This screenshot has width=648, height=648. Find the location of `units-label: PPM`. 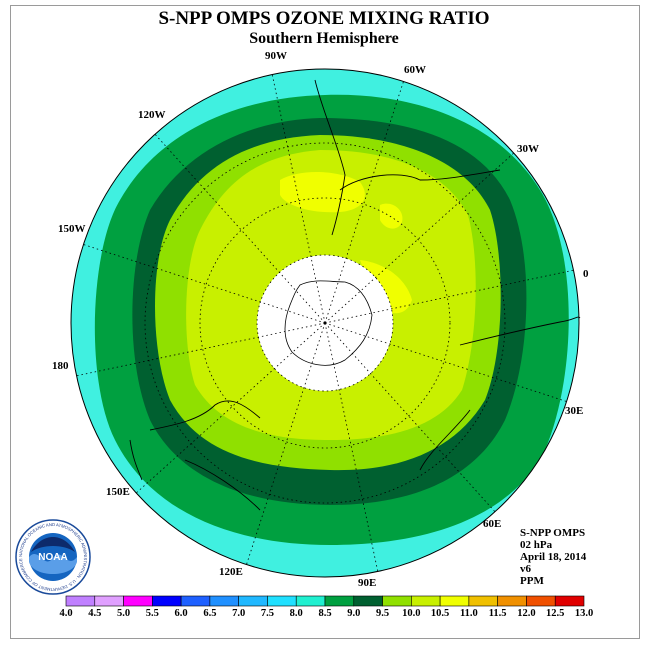

units-label: PPM is located at coordinates (532, 581).